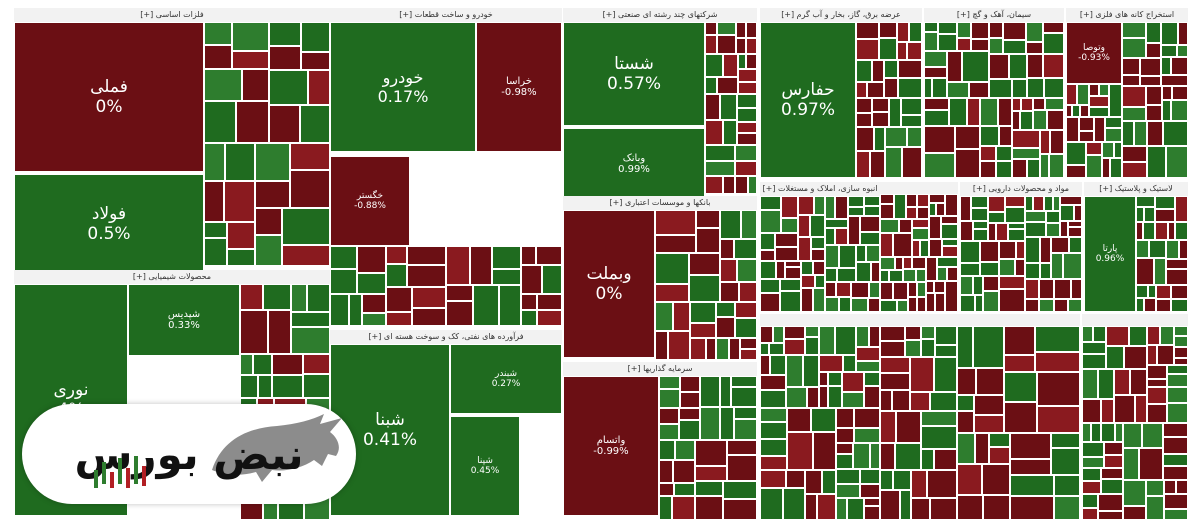  What do you see at coordinates (1110, 254) in the screenshot?
I see `stock-tile: پارتا 0.96%` at bounding box center [1110, 254].